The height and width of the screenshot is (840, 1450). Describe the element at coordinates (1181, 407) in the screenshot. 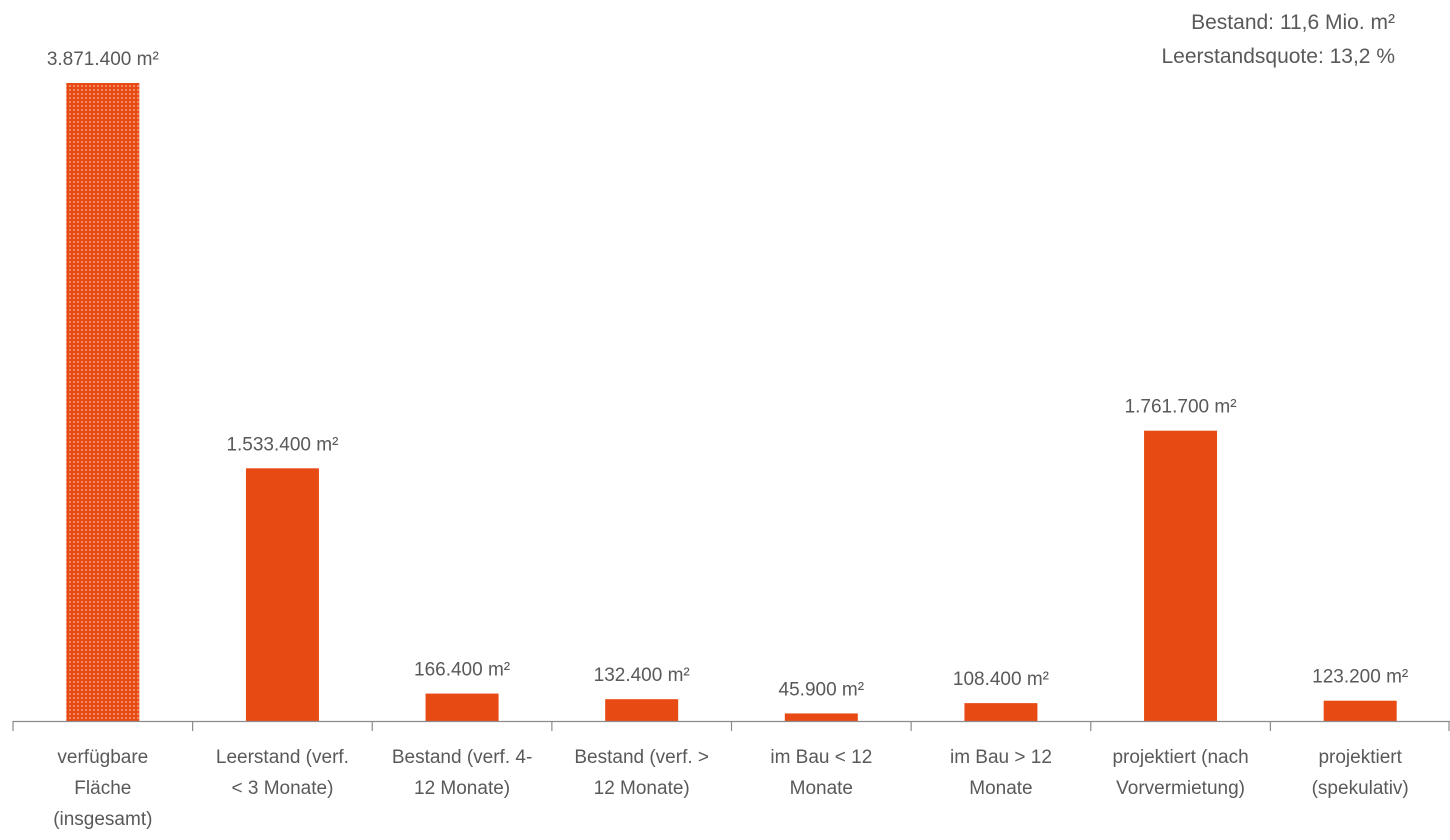

I see `data-label-7: 1.761.700 m²` at that location.